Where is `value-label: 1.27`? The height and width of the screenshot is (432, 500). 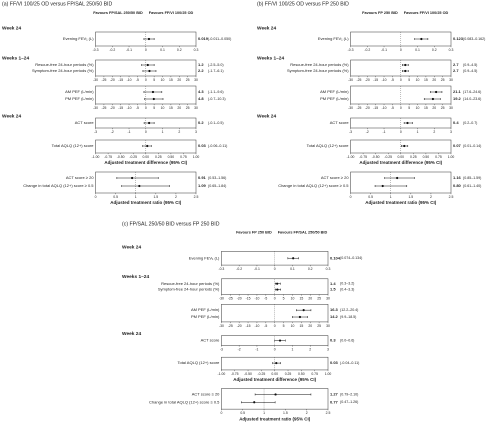 value-label: 1.27 is located at coordinates (334, 394).